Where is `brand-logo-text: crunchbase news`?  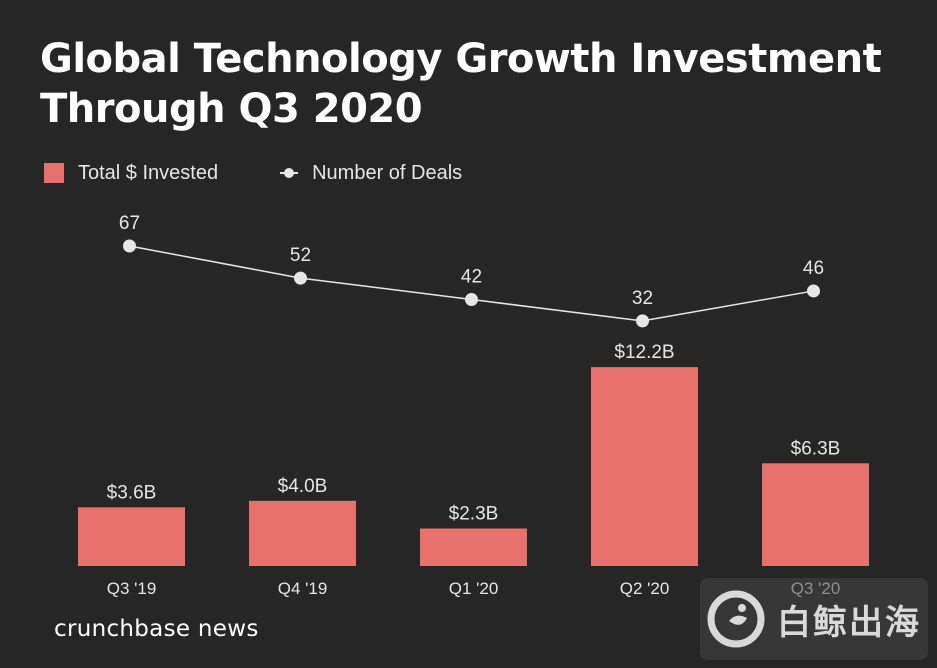 brand-logo-text: crunchbase news is located at coordinates (156, 629).